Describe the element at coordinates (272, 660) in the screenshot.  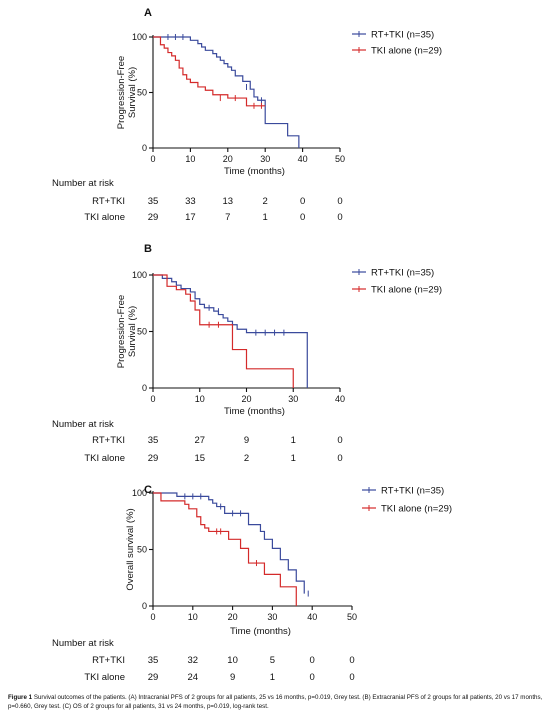
I see `risk-value: 5` at that location.